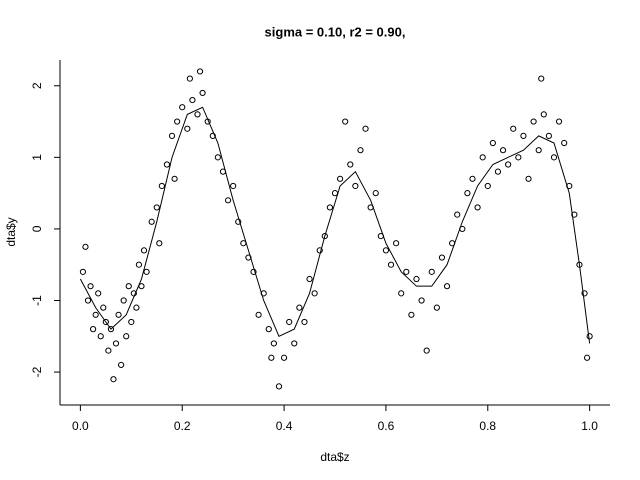  I want to click on x-tick-label: 0.6, so click(386, 426).